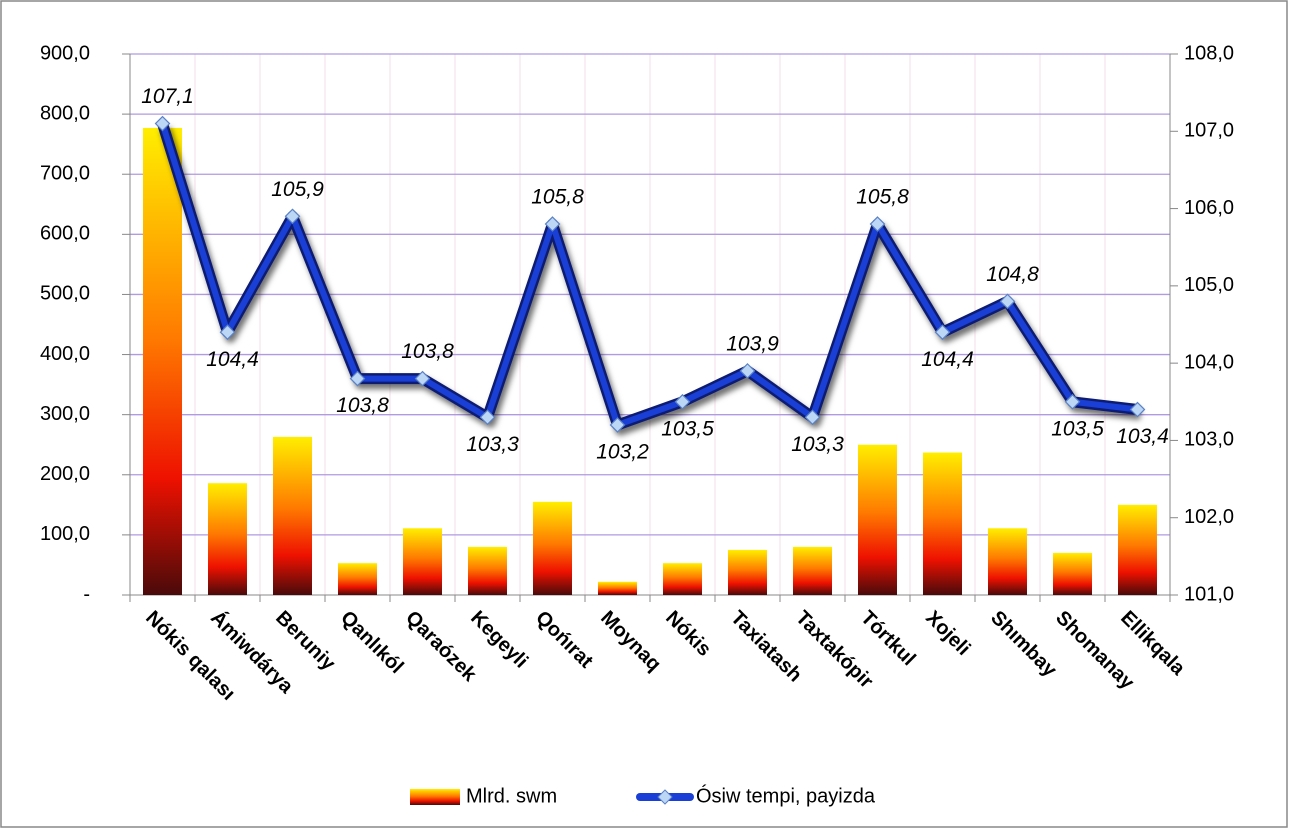 Image resolution: width=1289 pixels, height=828 pixels. Describe the element at coordinates (65, 174) in the screenshot. I see `y-tick-label: 700,0` at that location.